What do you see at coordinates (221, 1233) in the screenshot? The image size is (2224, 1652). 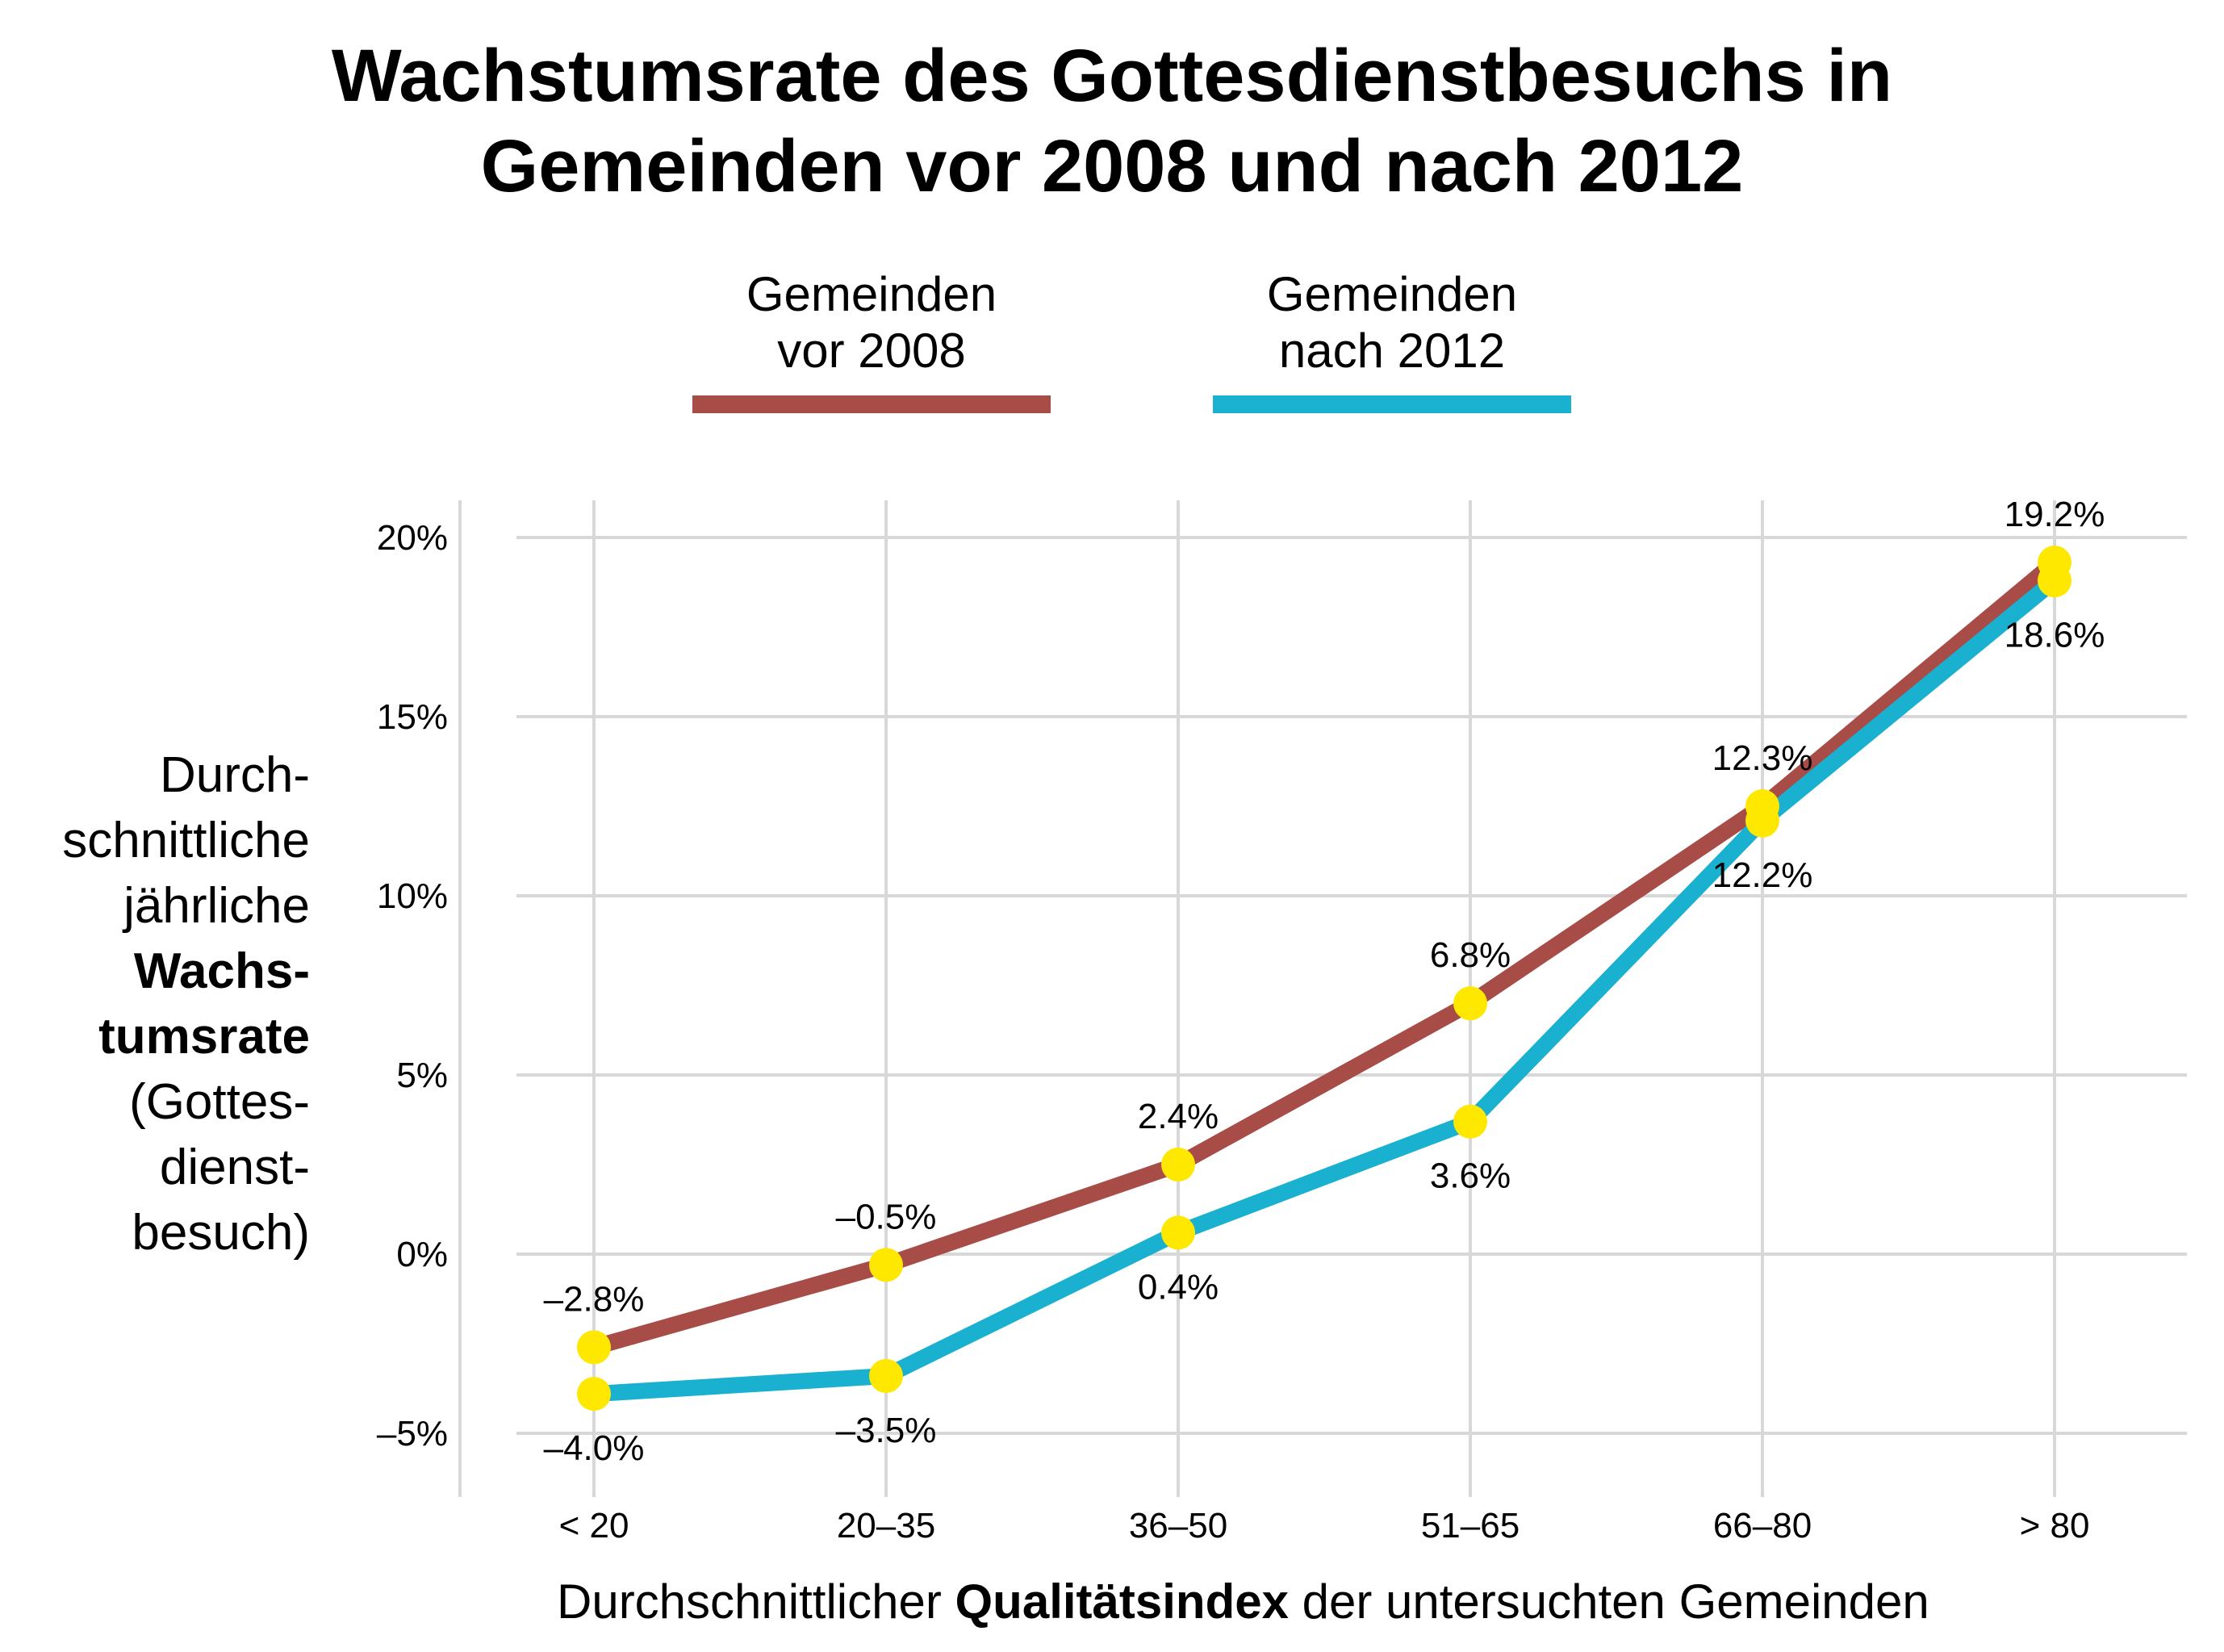 I see `y-axis-label-line: besuch)` at bounding box center [221, 1233].